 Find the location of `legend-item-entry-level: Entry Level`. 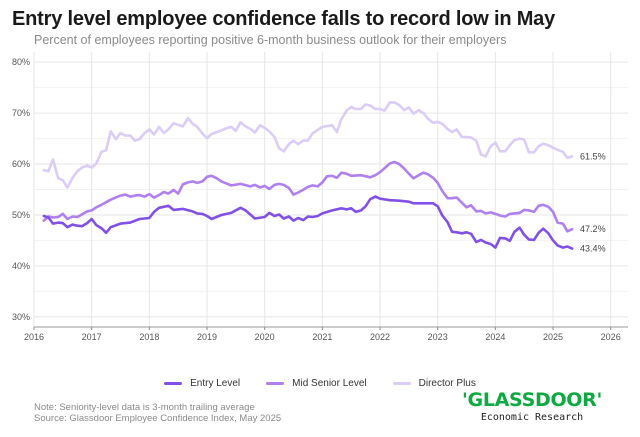

legend-item-entry-level: Entry Level is located at coordinates (202, 383).